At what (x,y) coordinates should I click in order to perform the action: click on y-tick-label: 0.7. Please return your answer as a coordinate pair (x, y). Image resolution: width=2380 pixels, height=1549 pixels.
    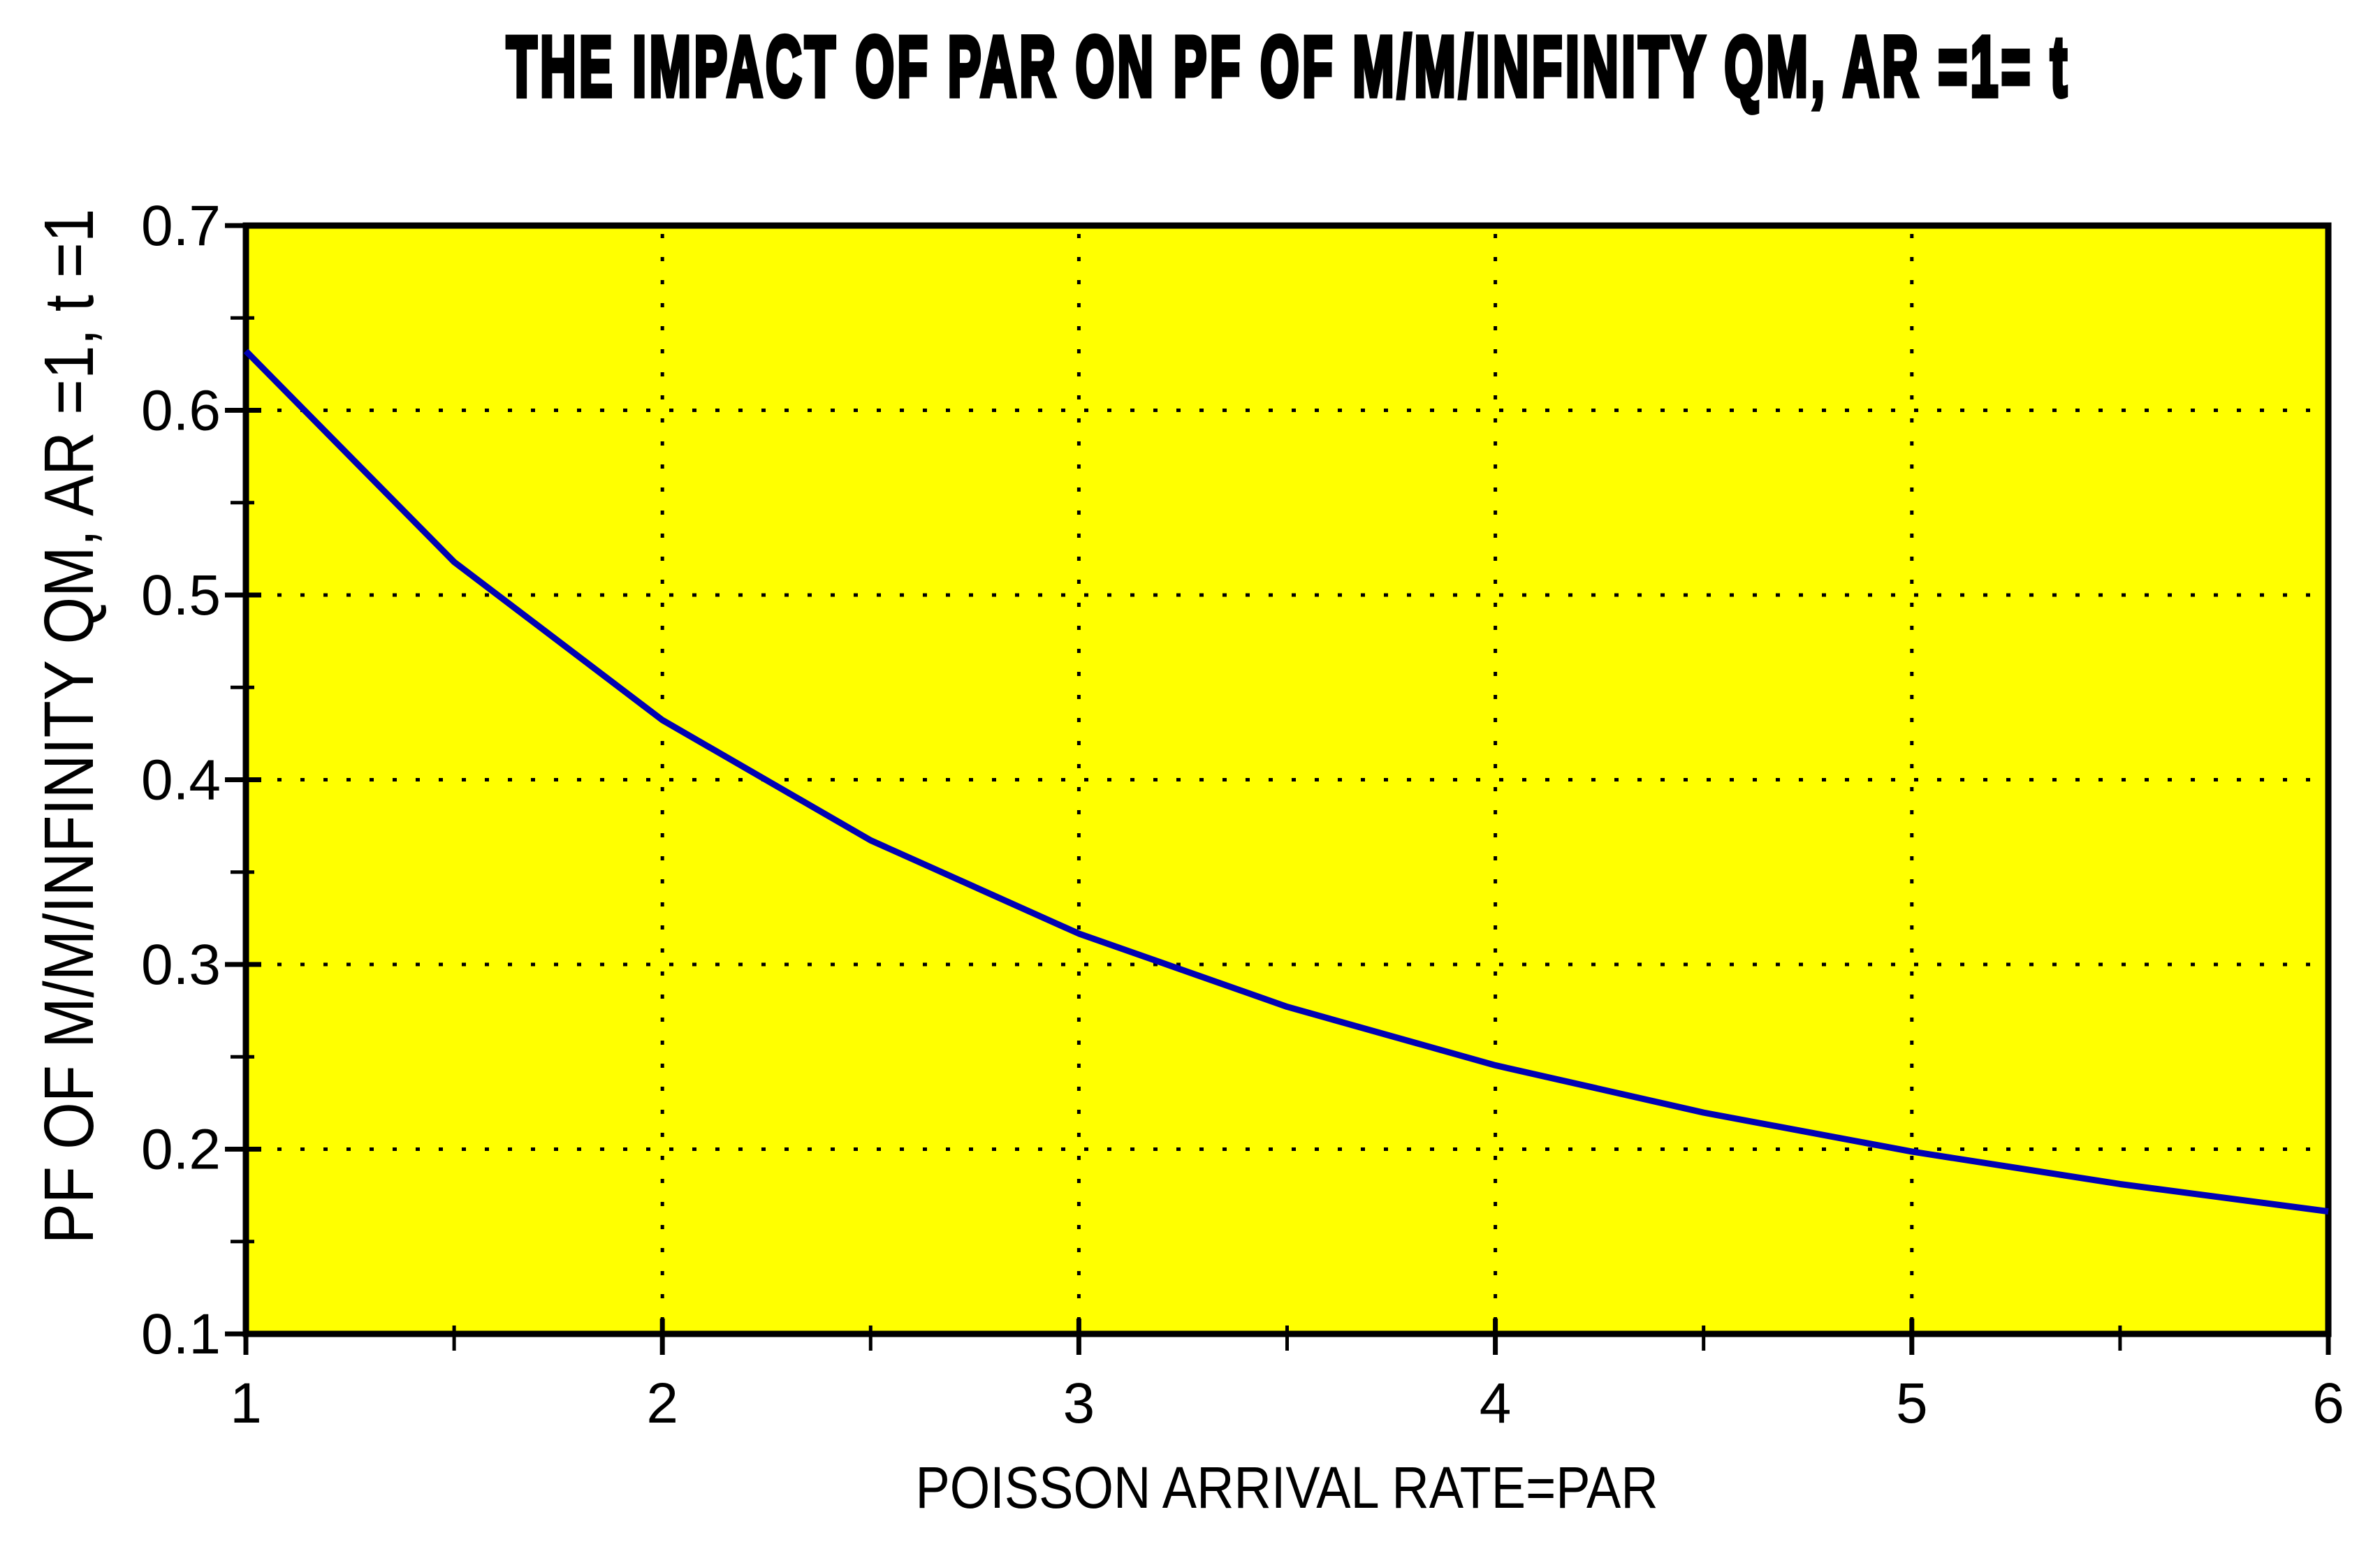
    Looking at the image, I should click on (181, 226).